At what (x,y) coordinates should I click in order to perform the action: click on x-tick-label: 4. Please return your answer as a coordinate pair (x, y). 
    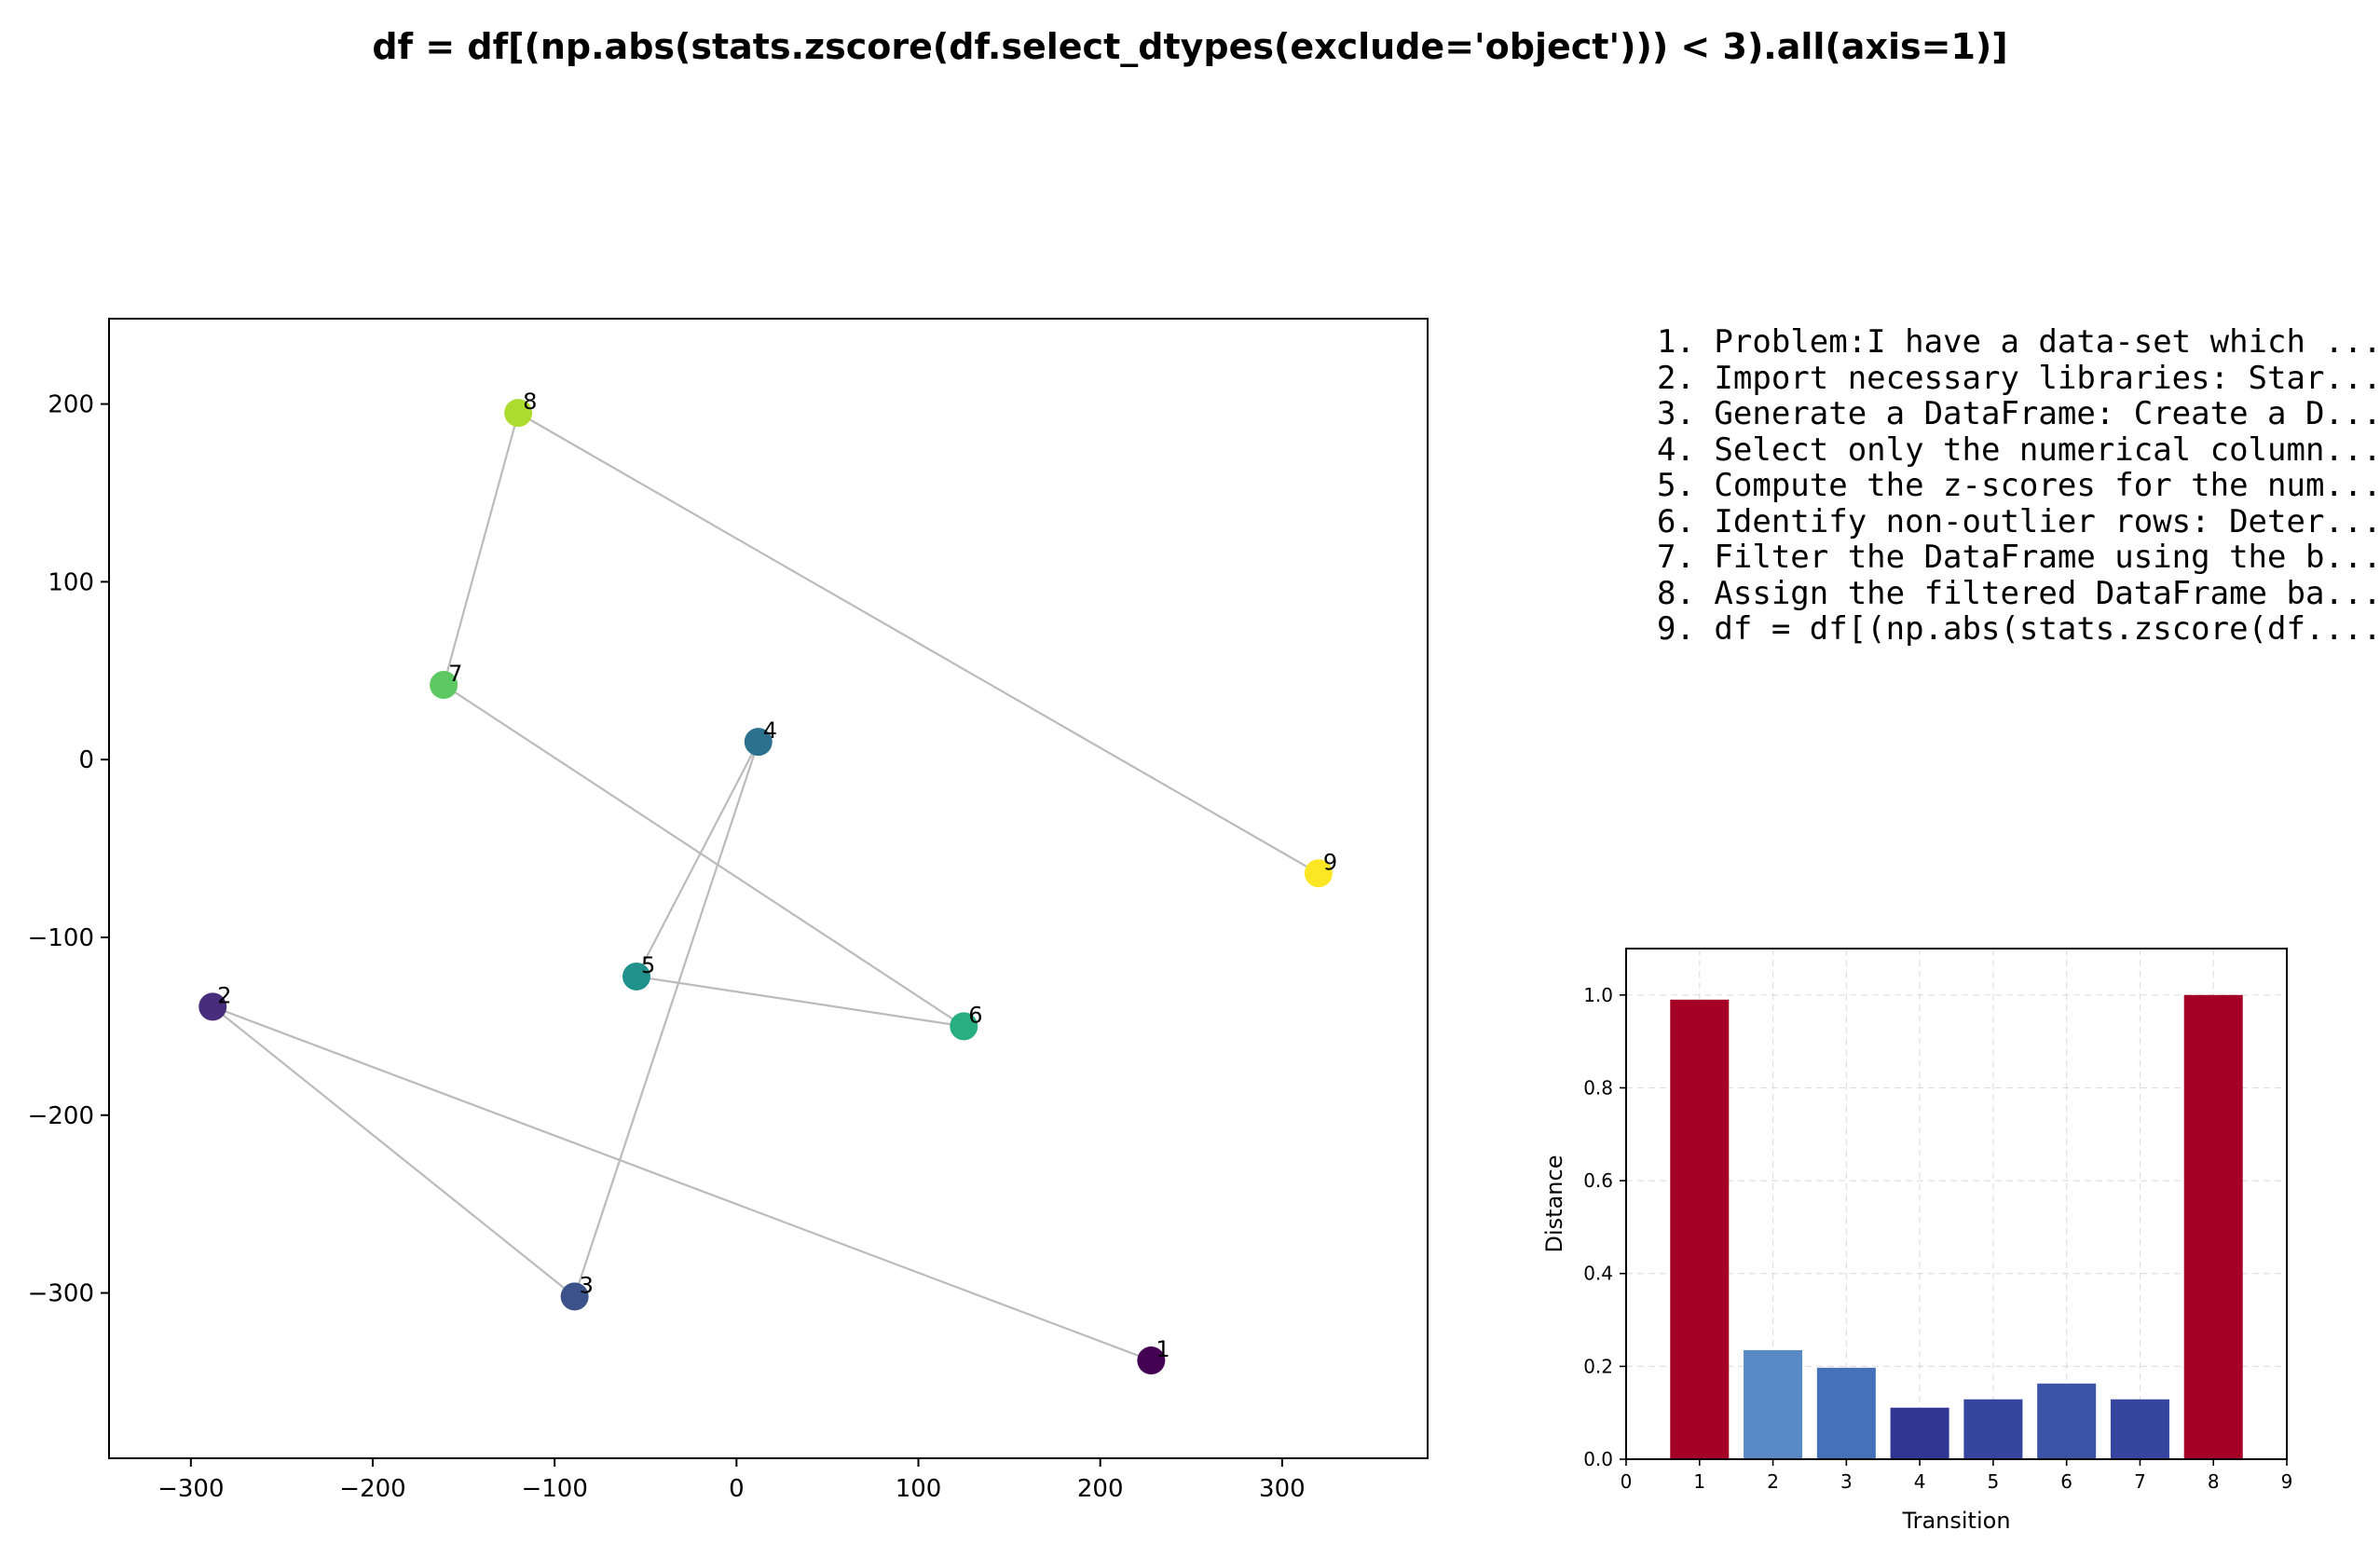
    Looking at the image, I should click on (1920, 1481).